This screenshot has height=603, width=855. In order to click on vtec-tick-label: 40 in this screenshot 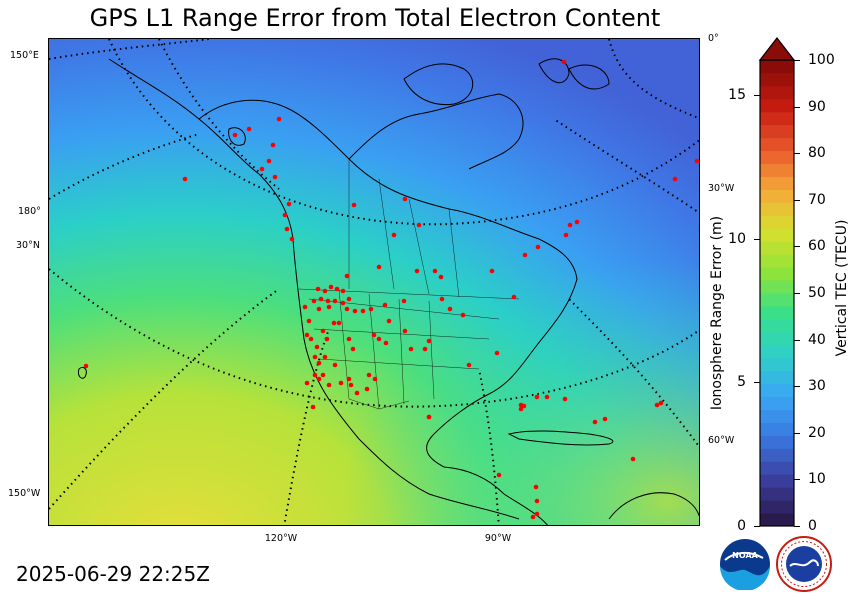, I will do `click(817, 339)`.